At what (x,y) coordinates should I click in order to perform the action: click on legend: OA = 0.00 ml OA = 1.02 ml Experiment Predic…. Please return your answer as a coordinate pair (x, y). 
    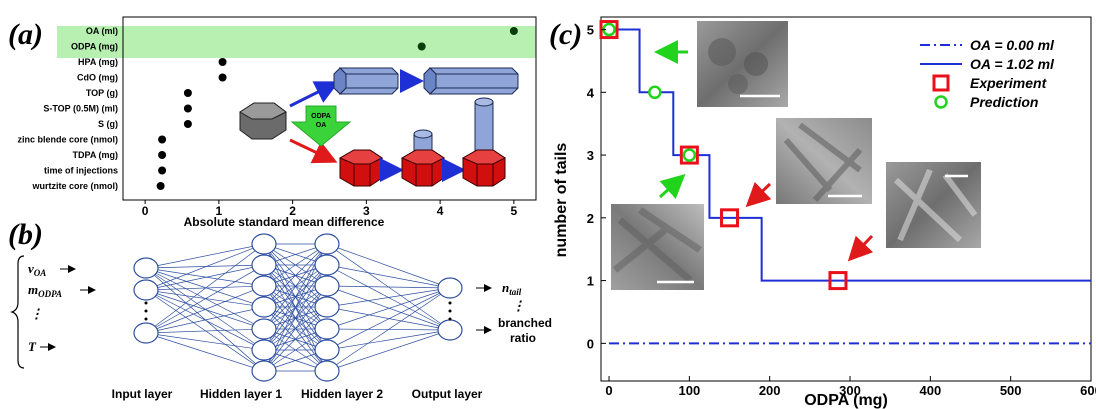
    Looking at the image, I should click on (987, 73).